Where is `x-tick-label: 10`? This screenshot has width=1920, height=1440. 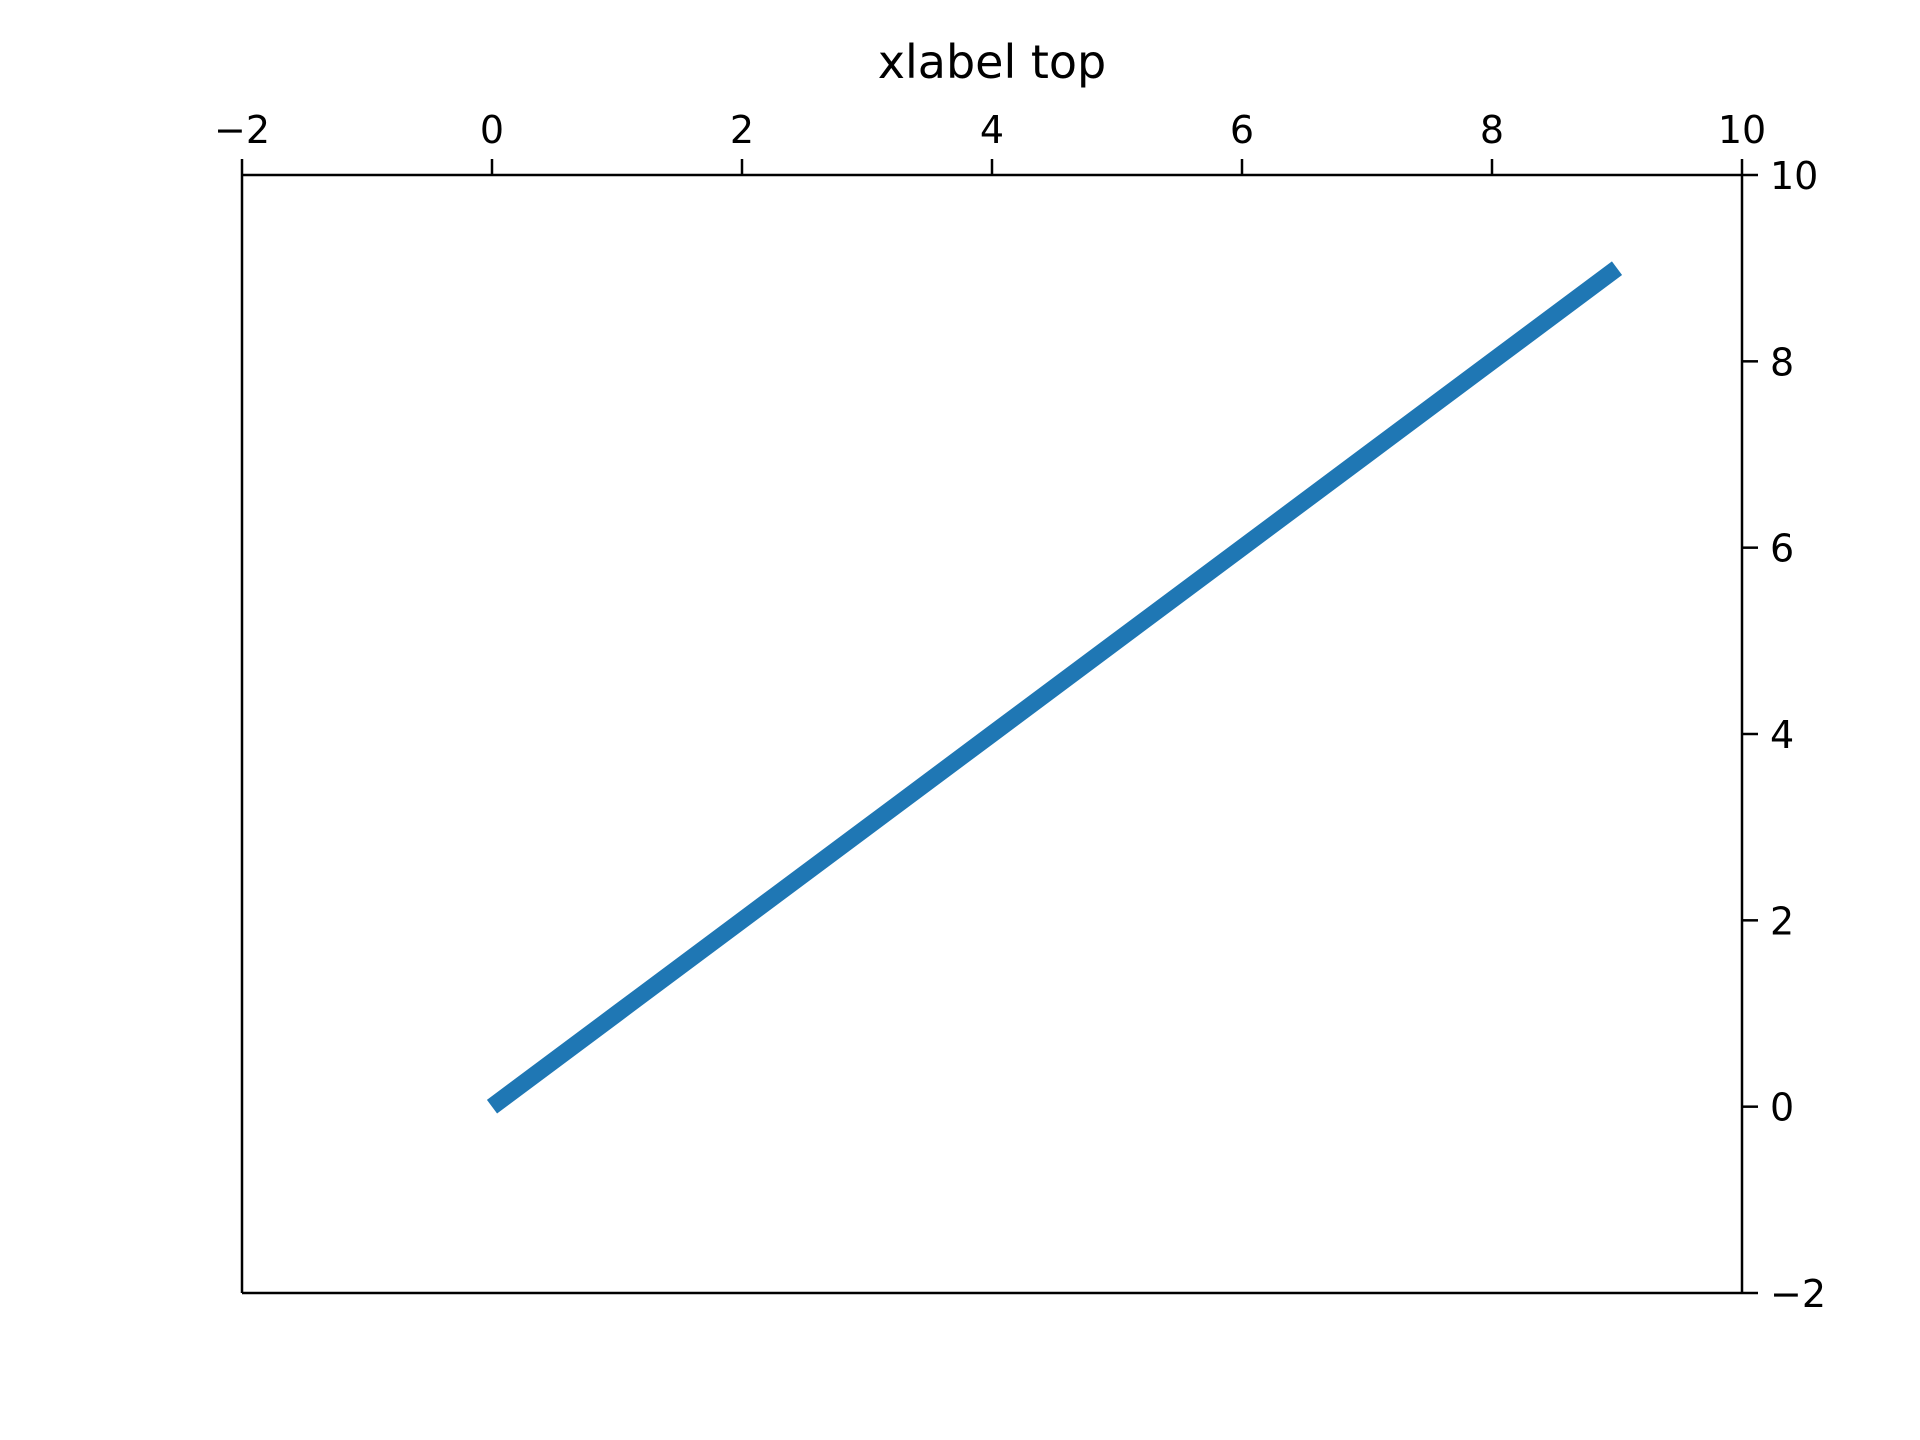 x-tick-label: 10 is located at coordinates (1742, 130).